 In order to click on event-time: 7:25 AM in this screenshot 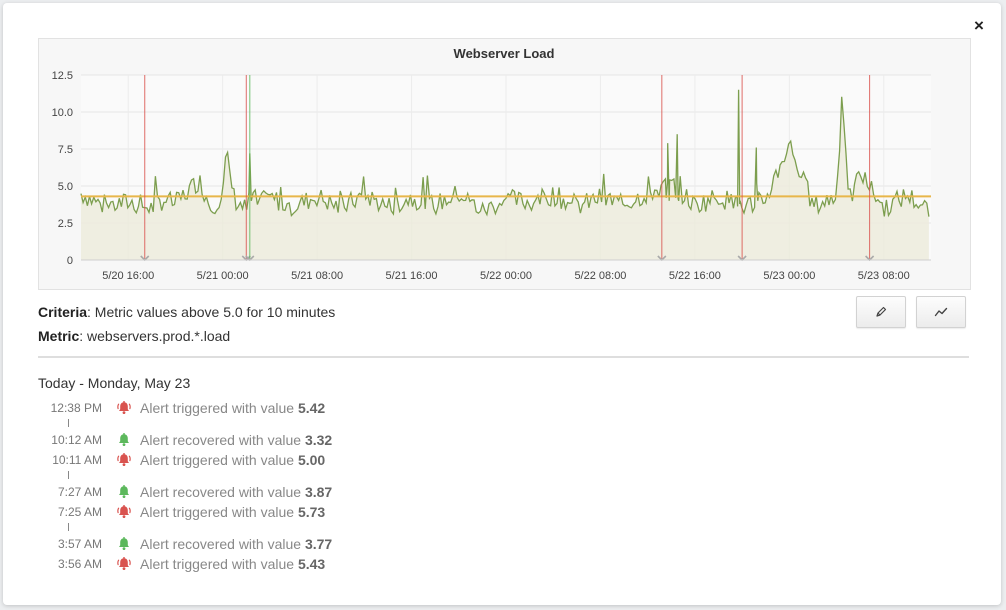, I will do `click(79, 512)`.